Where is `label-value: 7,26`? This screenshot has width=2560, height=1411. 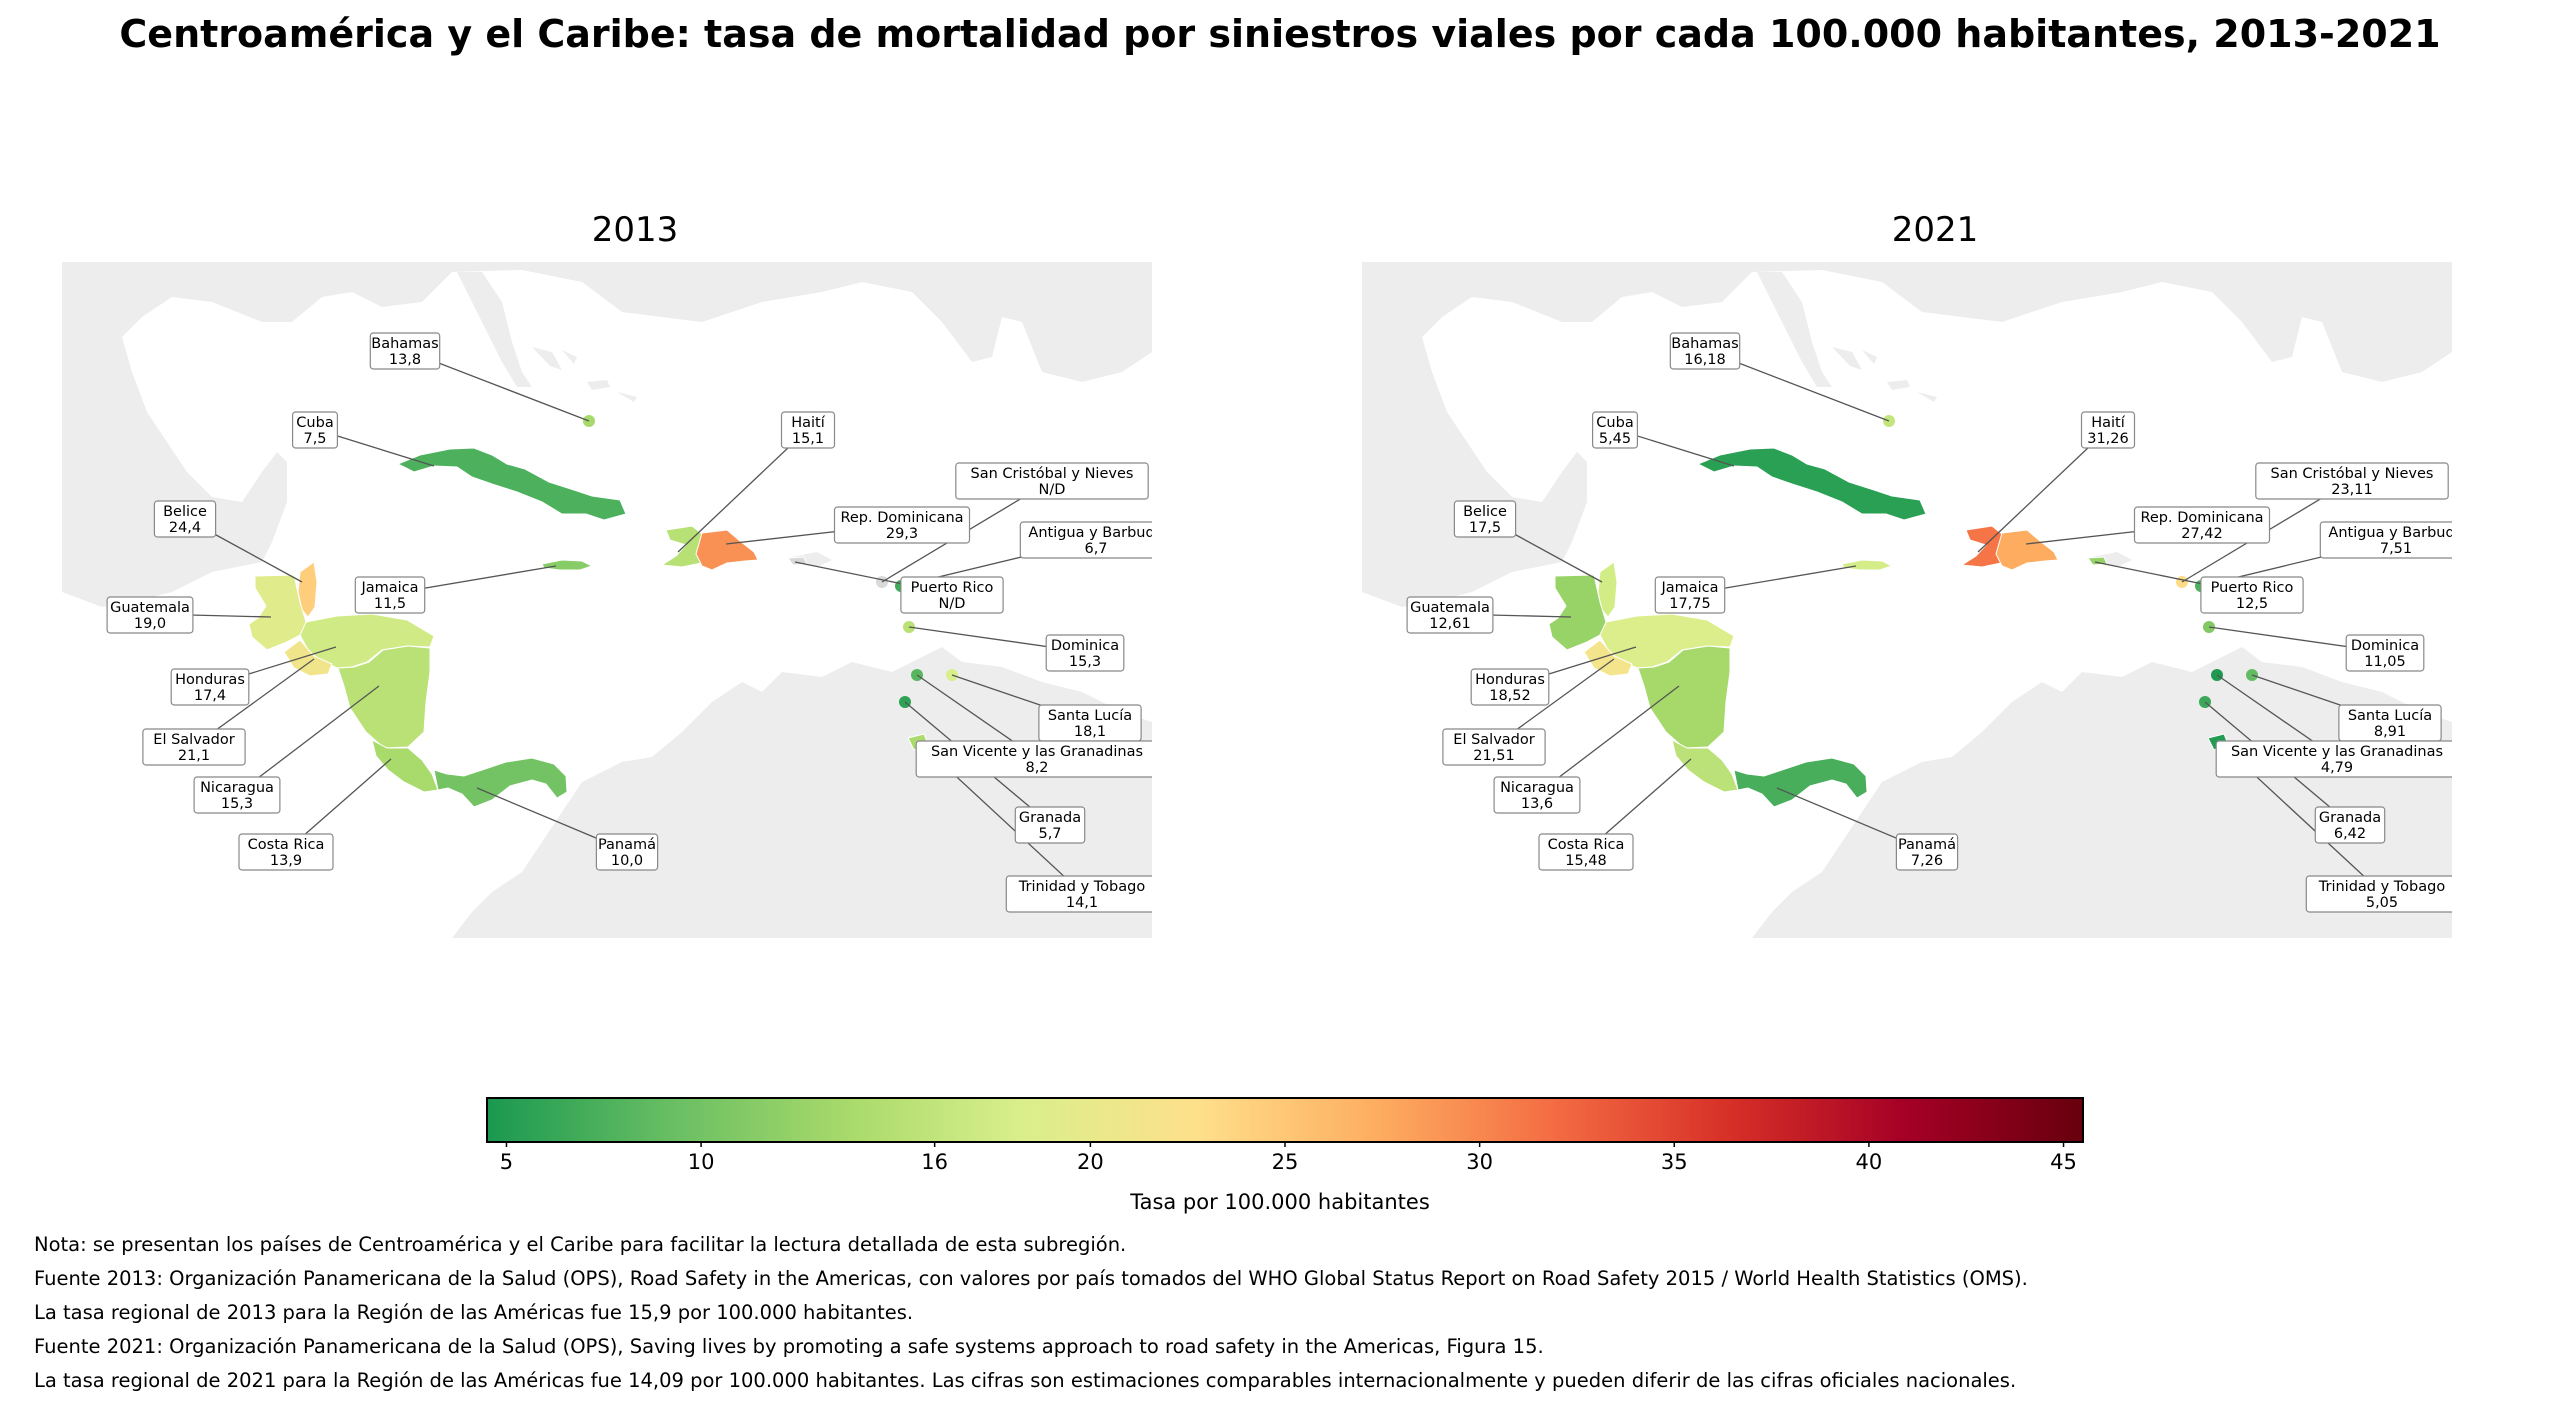
label-value: 7,26 is located at coordinates (1927, 861).